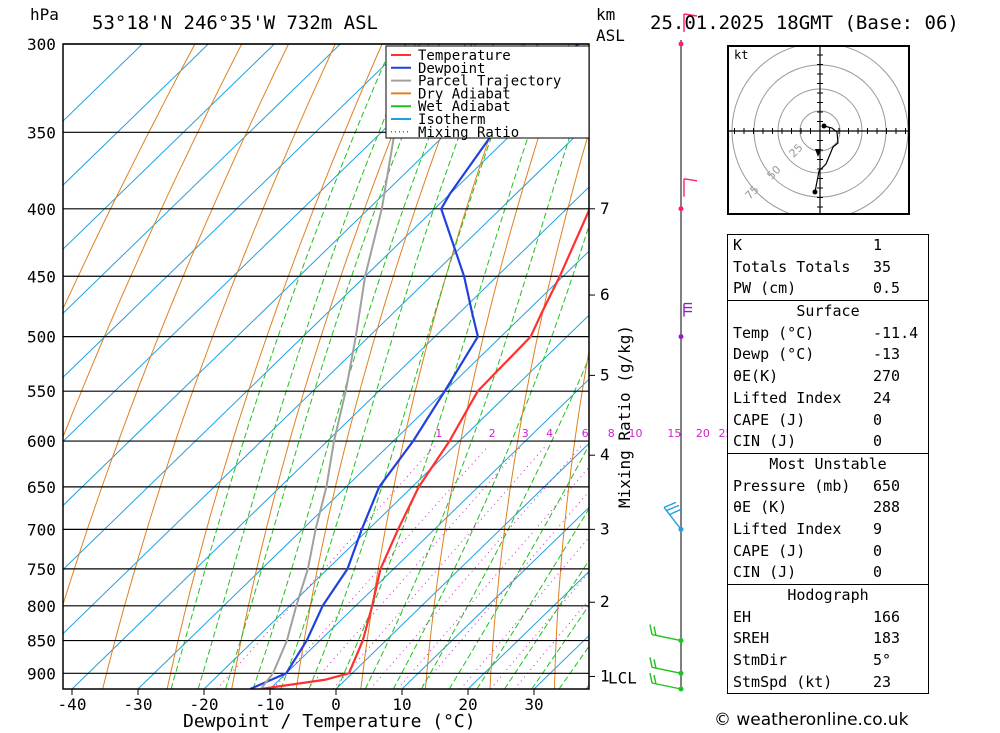  I want to click on temp-tick-label: 20, so click(467, 704).